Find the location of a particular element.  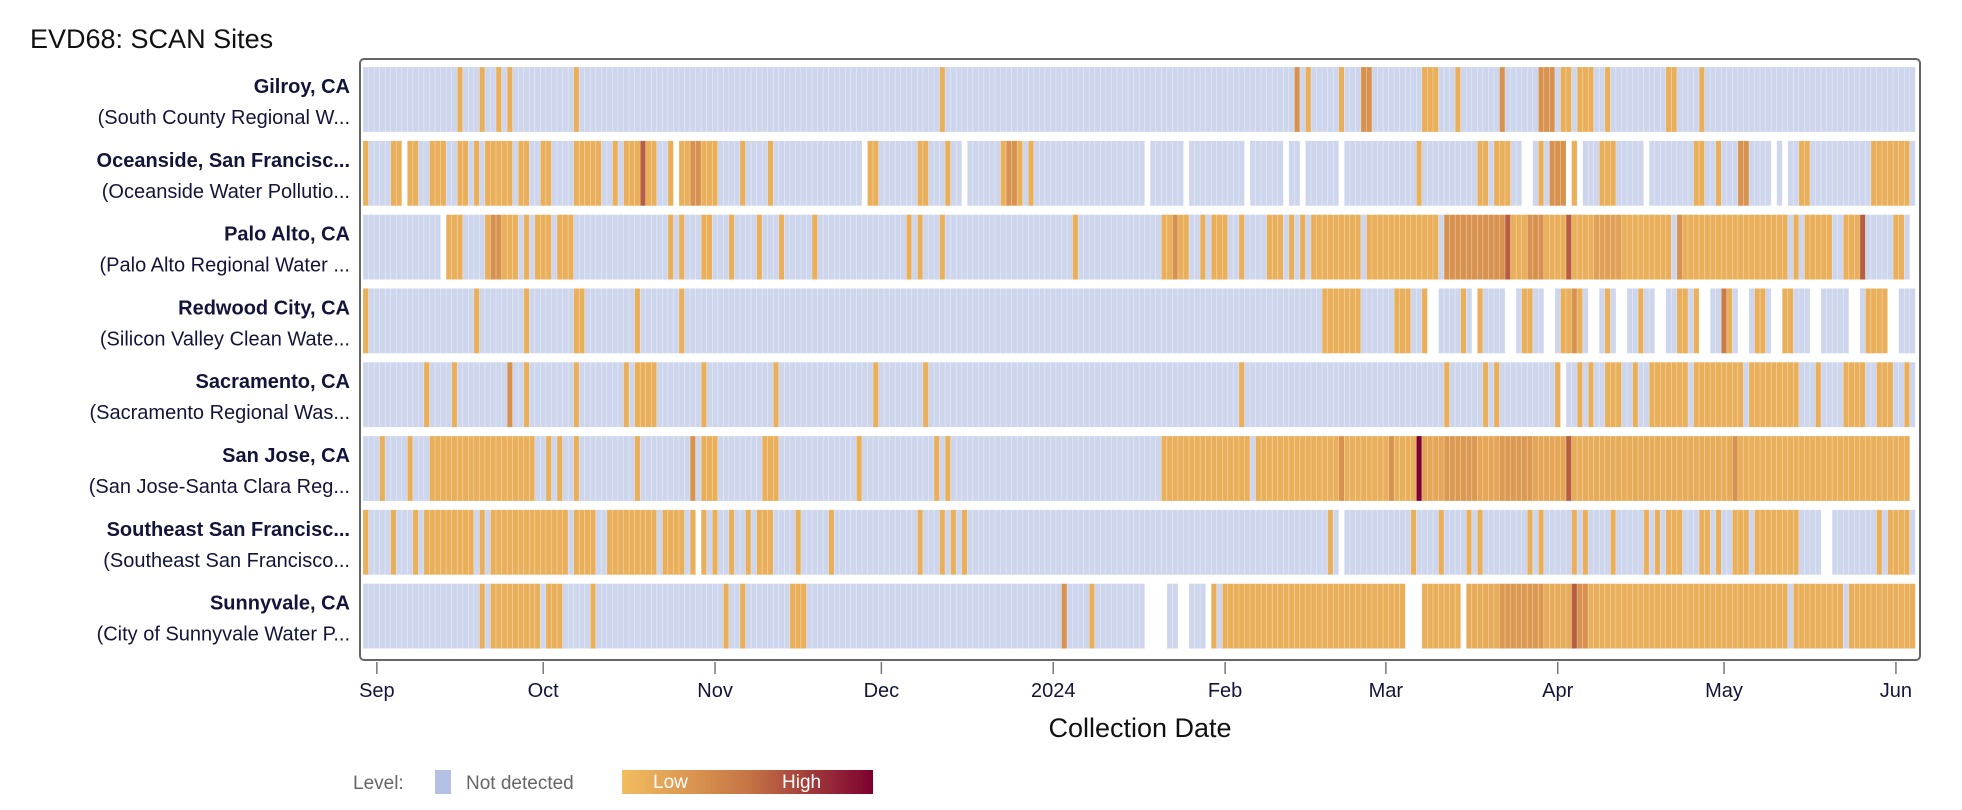

x-tick-label: 2024 is located at coordinates (1053, 691).